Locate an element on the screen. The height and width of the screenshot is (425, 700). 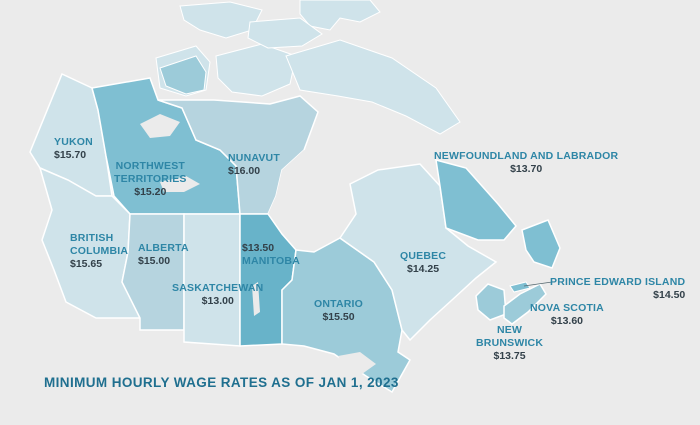
region-name-line-1: NEW is located at coordinates (510, 330).